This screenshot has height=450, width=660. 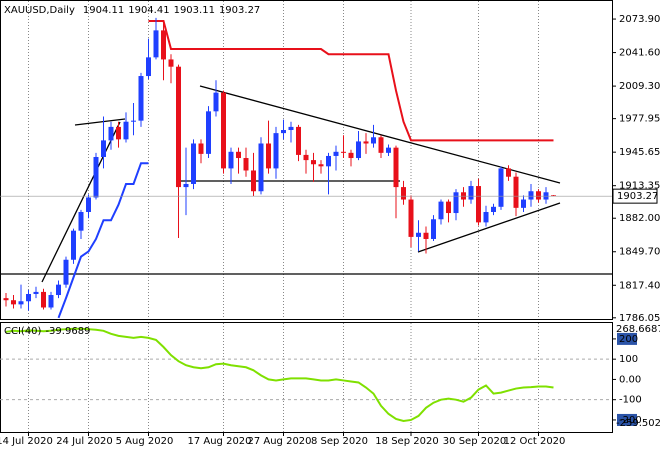 I want to click on y-tick-label: 1849.70, so click(x=639, y=252).